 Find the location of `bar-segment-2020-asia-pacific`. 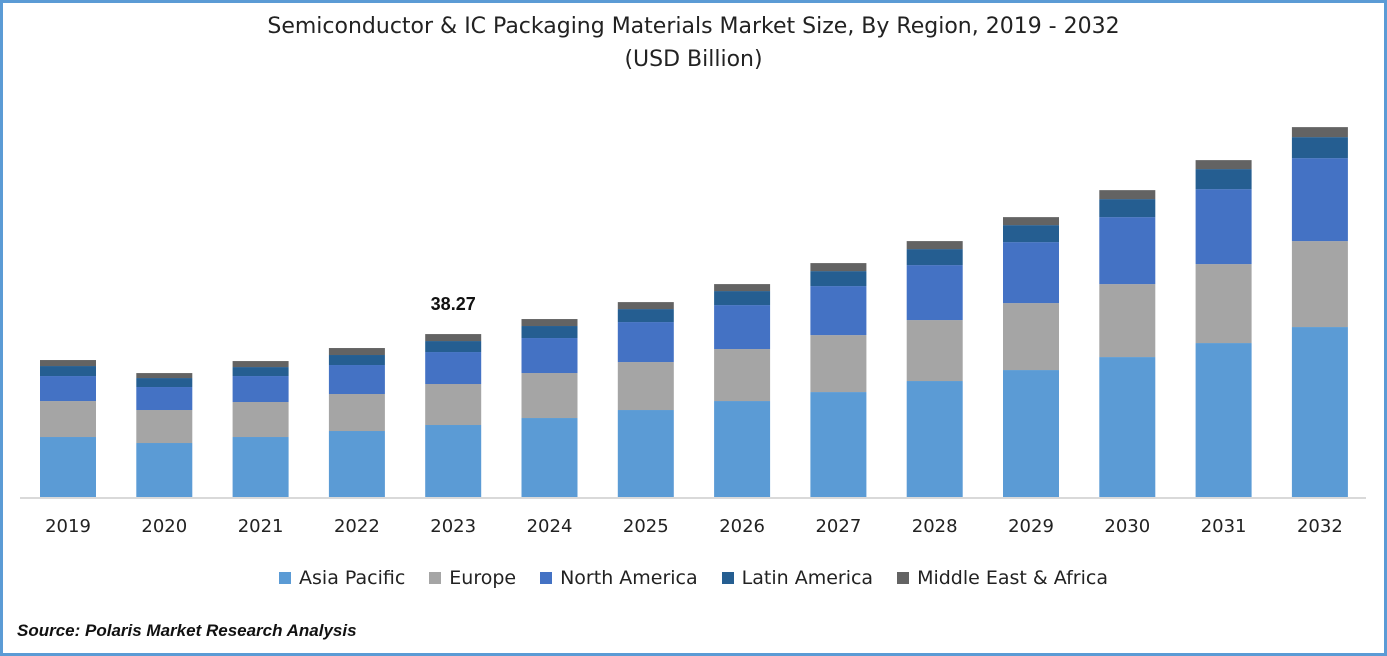

bar-segment-2020-asia-pacific is located at coordinates (164, 470).